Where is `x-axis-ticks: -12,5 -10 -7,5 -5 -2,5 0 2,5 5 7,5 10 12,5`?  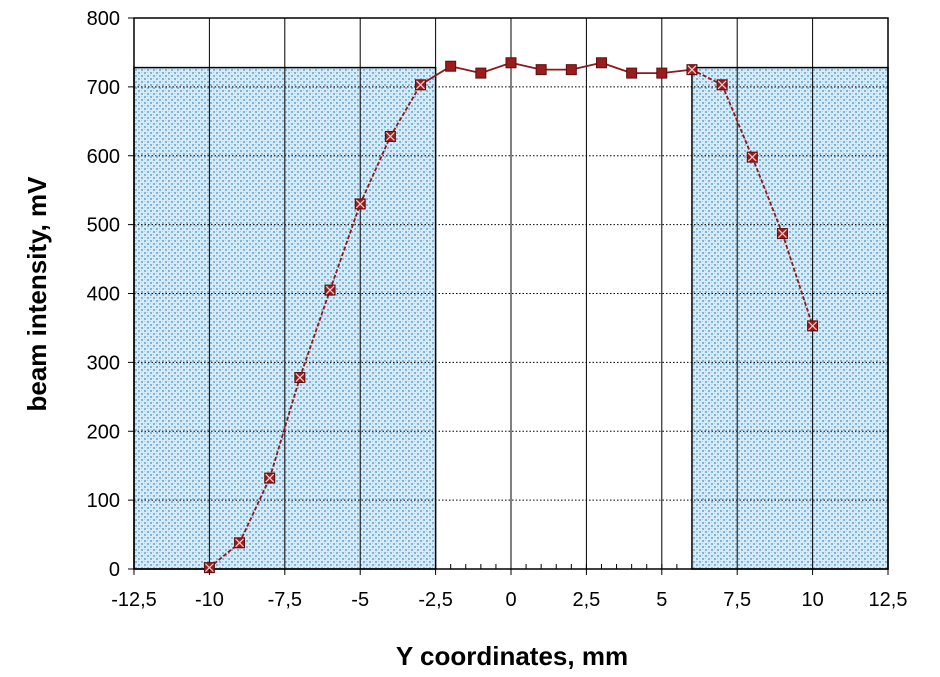
x-axis-ticks: -12,5 -10 -7,5 -5 -2,5 0 2,5 5 7,5 10 12,5 is located at coordinates (509, 590).